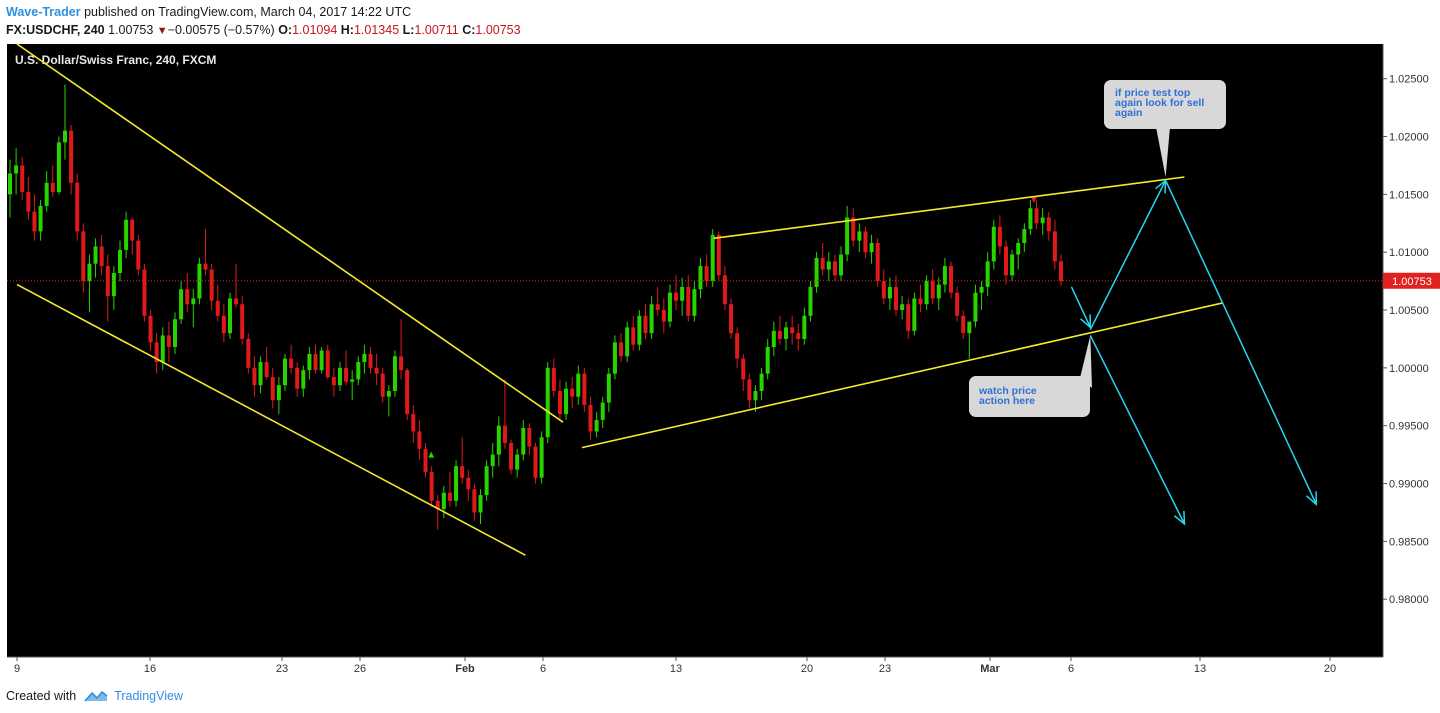 Image resolution: width=1440 pixels, height=713 pixels. I want to click on y-tick-label: 1.00500, so click(1409, 311).